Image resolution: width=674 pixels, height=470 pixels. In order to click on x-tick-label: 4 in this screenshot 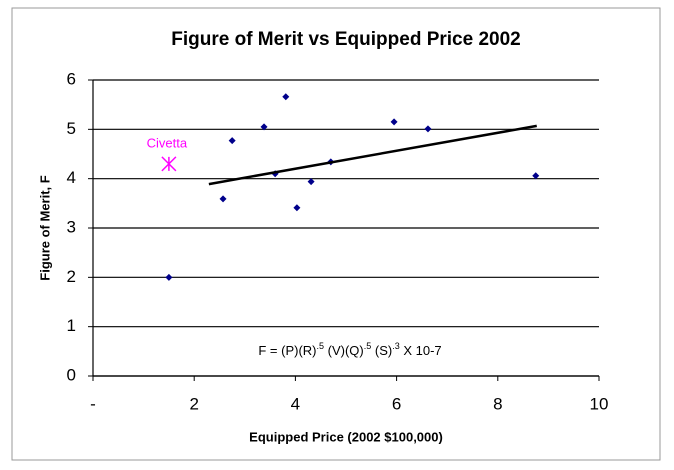, I will do `click(295, 403)`.